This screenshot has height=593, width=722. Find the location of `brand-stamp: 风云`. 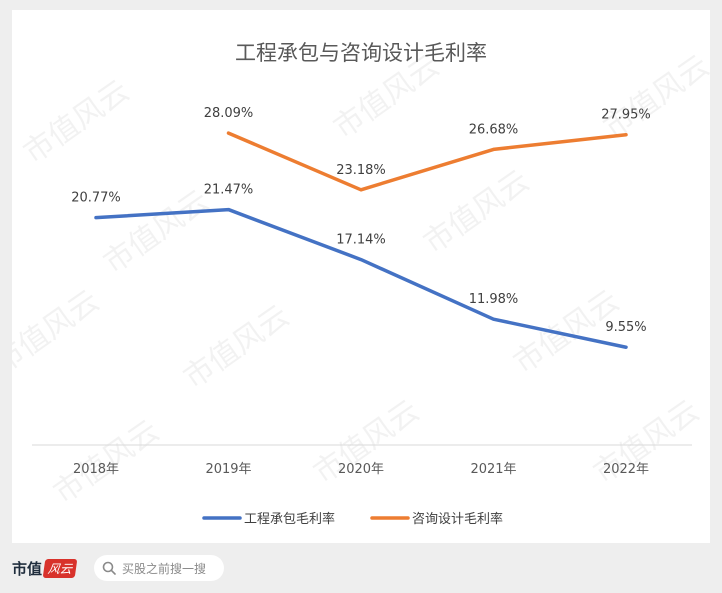

brand-stamp: 风云 is located at coordinates (60, 568).